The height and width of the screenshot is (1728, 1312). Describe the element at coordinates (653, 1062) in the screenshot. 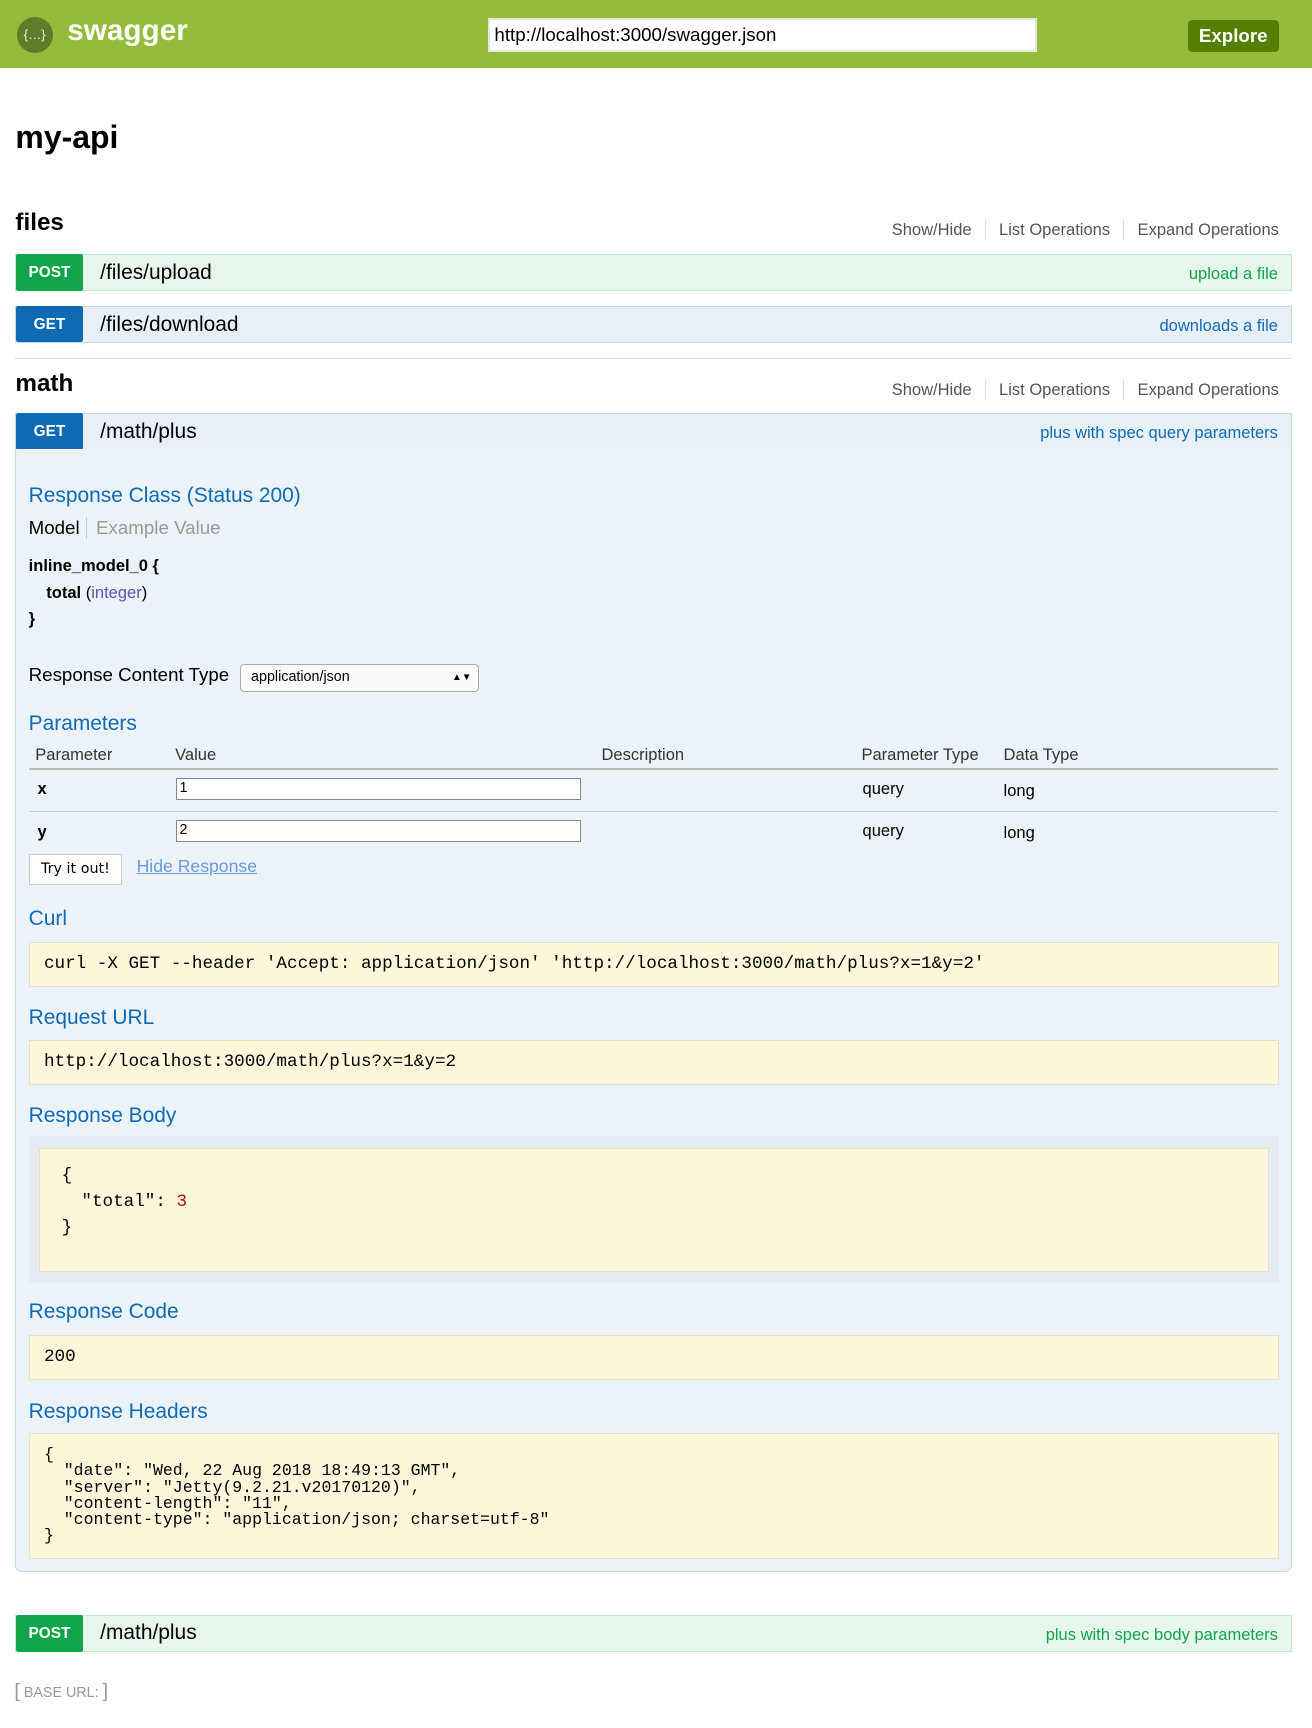

I see `request-url-box: http://localhost:3000/math/plus?x=1&y=2` at that location.